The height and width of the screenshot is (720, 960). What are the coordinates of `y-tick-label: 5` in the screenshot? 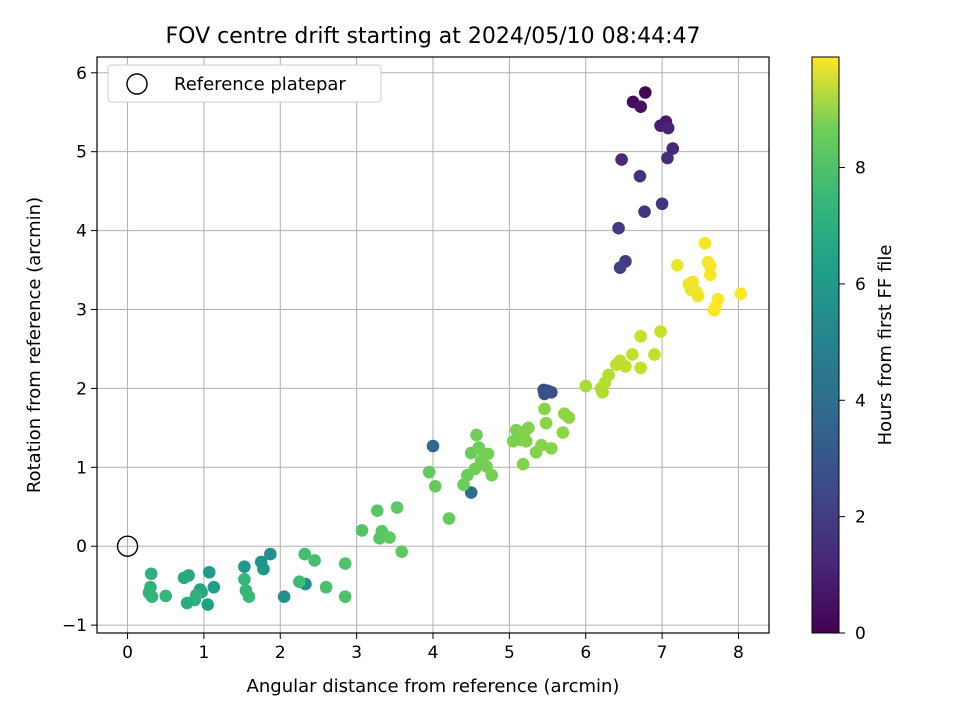 It's located at (81, 153).